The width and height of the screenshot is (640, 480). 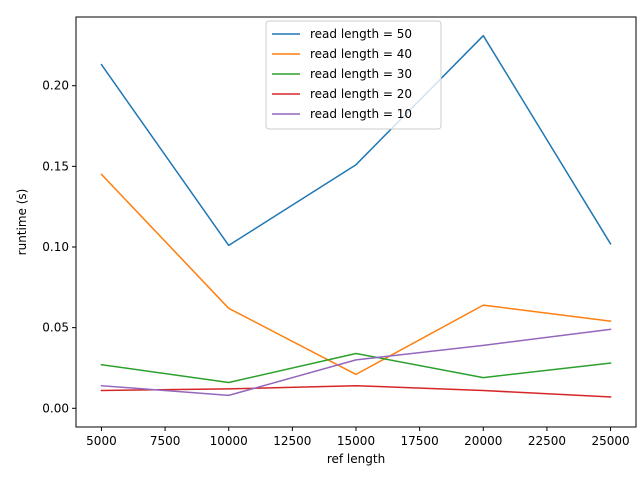 I want to click on x-tick-label: 20000, so click(x=483, y=441).